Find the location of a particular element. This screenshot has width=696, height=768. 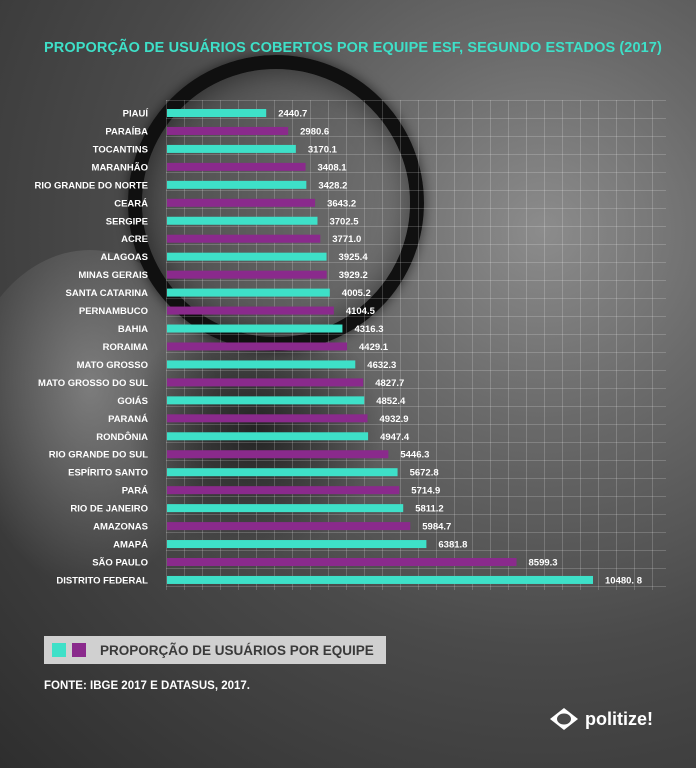

category-label-goias: GOIÁS is located at coordinates (132, 401).